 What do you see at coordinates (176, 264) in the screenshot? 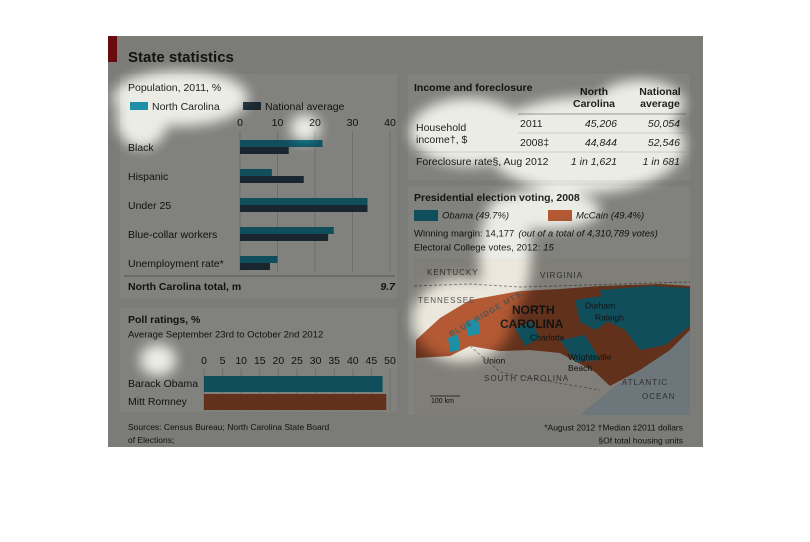
I see `category-label: Unemployment rate*` at bounding box center [176, 264].